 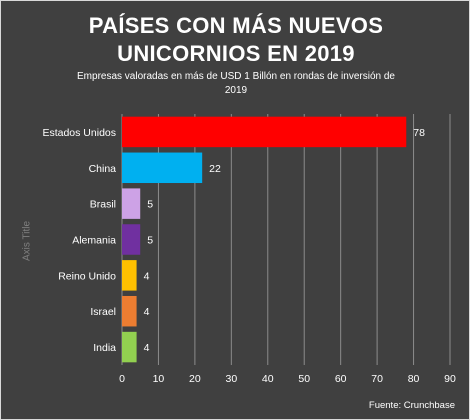 What do you see at coordinates (377, 379) in the screenshot?
I see `x-tick-label-70: 70` at bounding box center [377, 379].